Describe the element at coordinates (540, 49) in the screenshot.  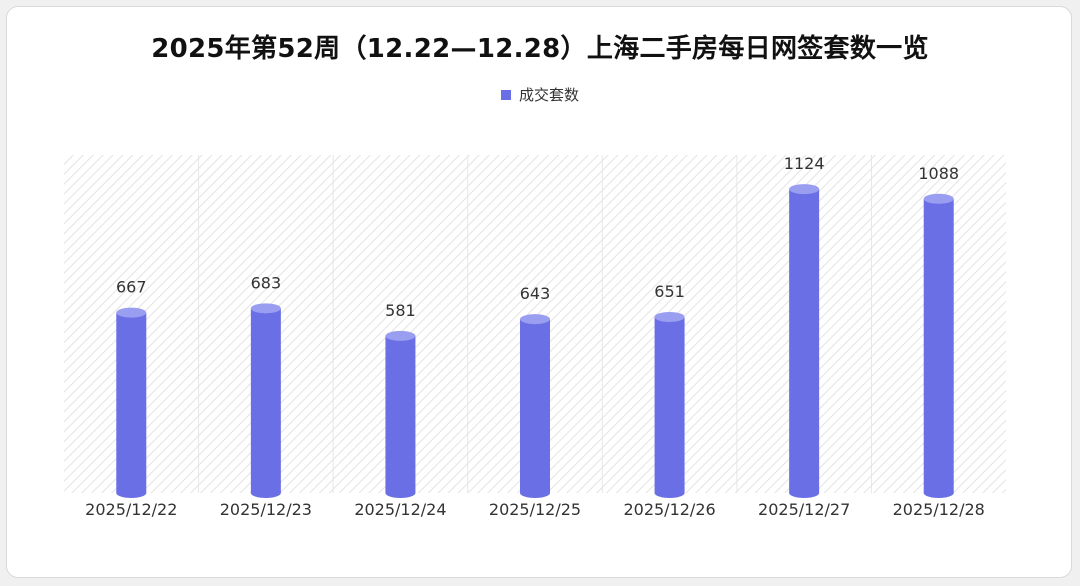
I see `chart-title: 2025年第52周（12.22—12.28）上海二手房每日网签套数一览` at that location.